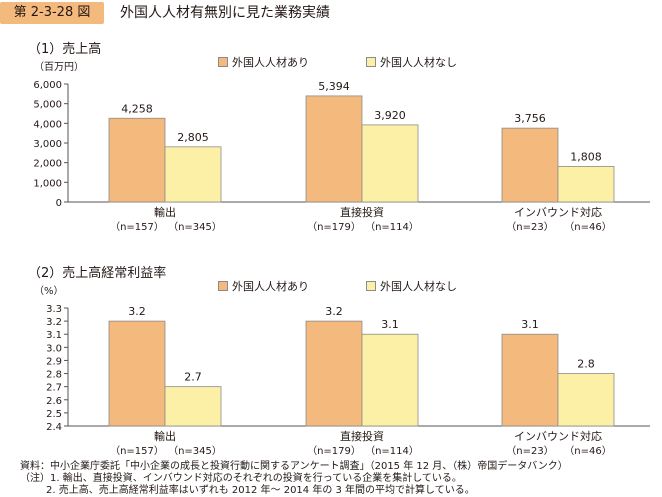 Image resolution: width=662 pixels, height=497 pixels. What do you see at coordinates (193, 137) in the screenshot?
I see `data-label: 2,805` at bounding box center [193, 137].